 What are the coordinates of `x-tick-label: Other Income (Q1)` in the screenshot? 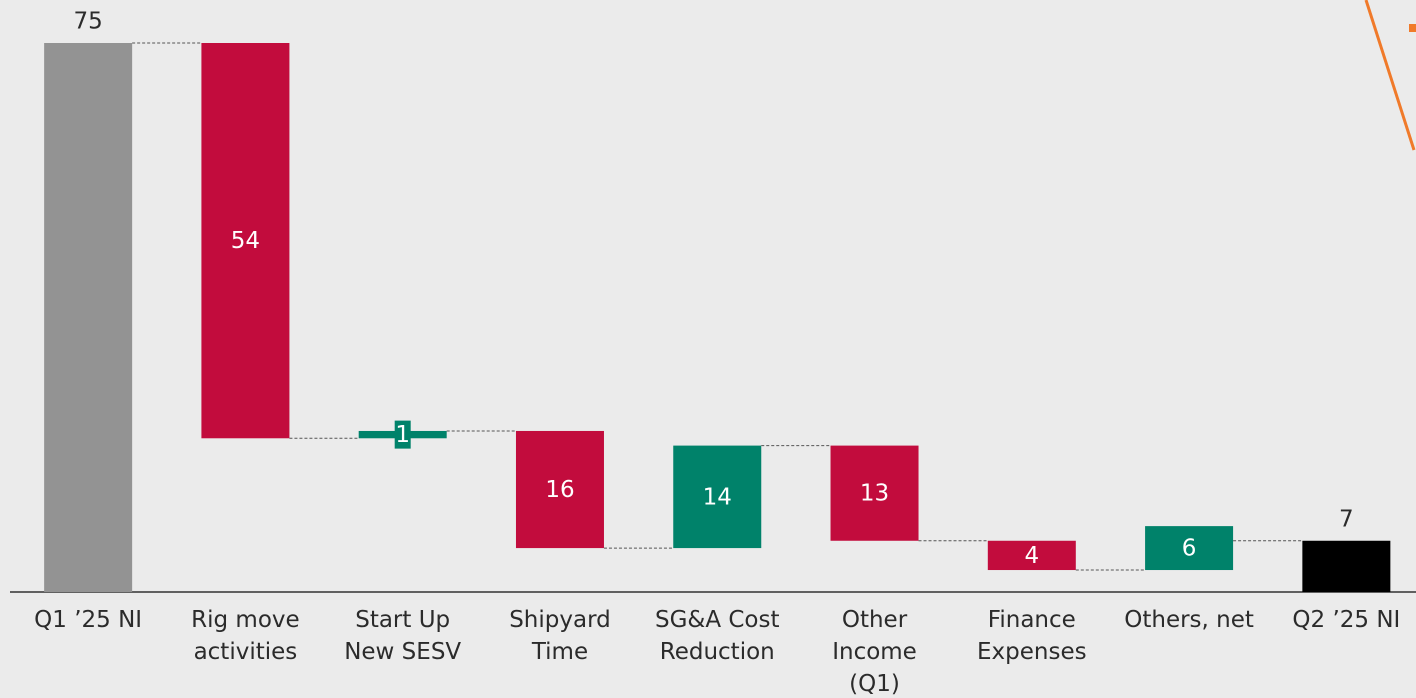 It's located at (874, 652).